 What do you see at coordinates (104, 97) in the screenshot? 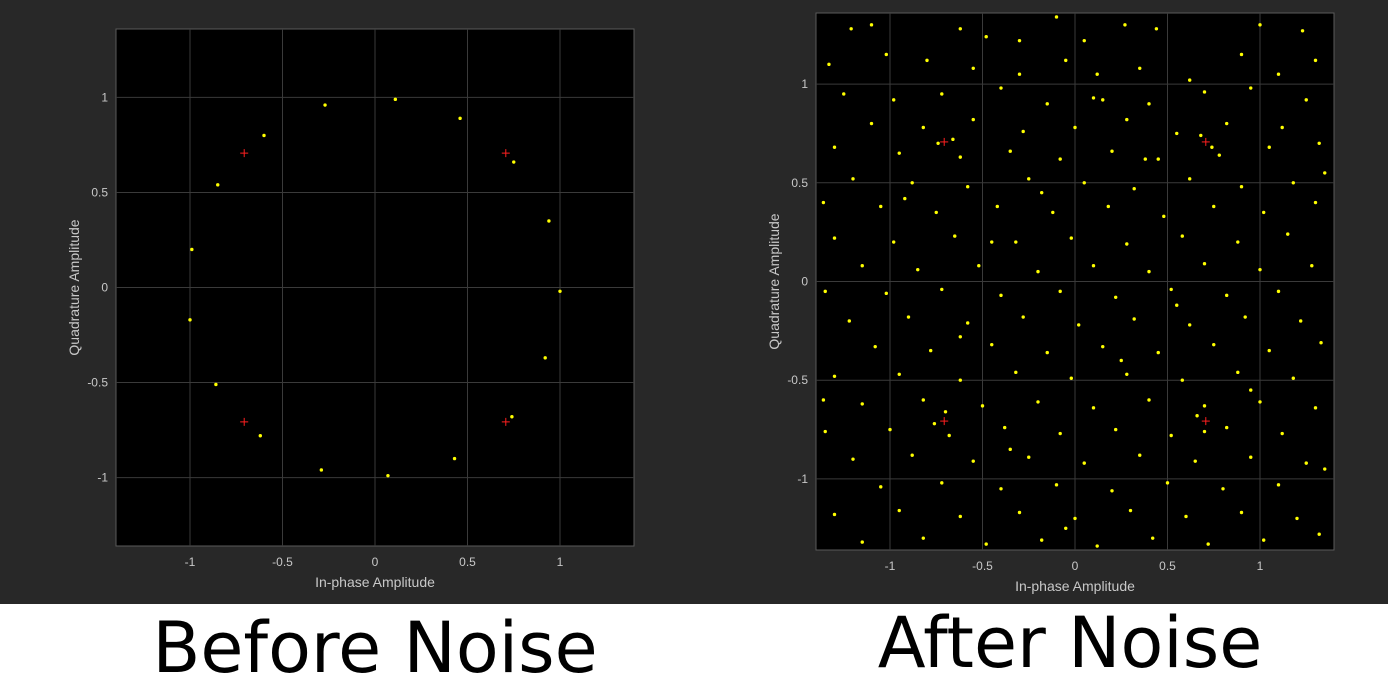
I see `y-tick-label: 1` at bounding box center [104, 97].